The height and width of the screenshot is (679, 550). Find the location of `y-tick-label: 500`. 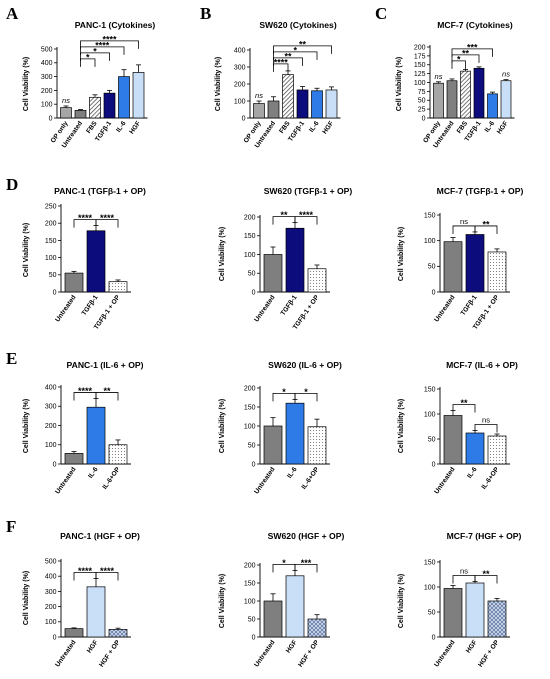

y-tick-label: 500 is located at coordinates (51, 561).